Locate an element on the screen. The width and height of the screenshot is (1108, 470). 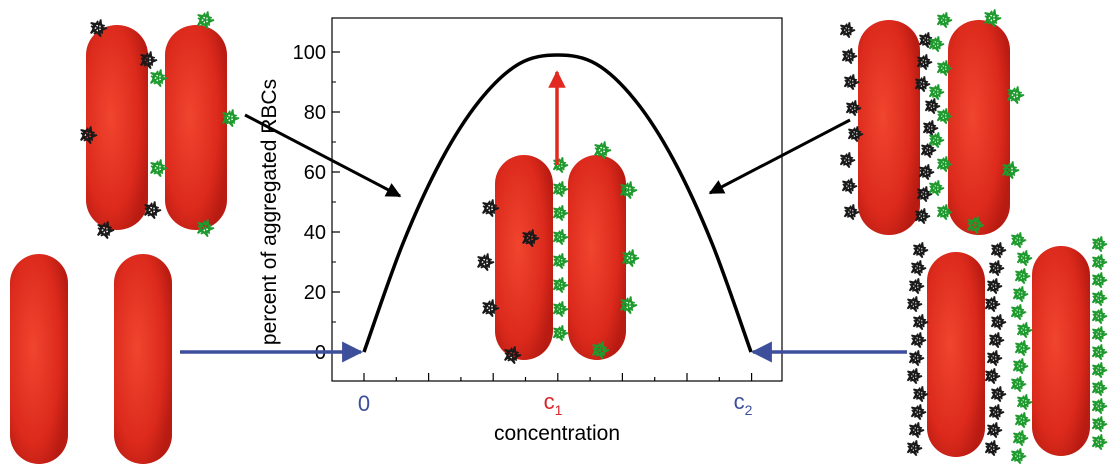
rbc-center-a is located at coordinates (524, 257).